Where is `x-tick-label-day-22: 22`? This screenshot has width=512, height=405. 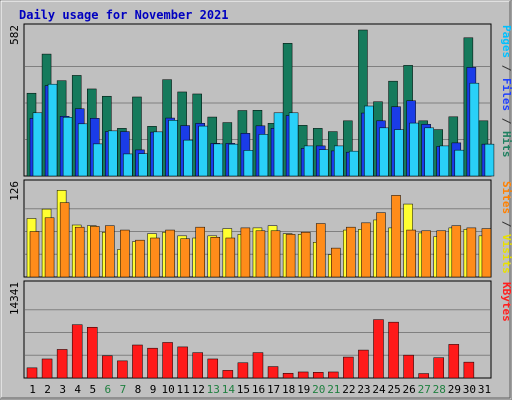
x-tick-label-day-22: 22 is located at coordinates (348, 389).